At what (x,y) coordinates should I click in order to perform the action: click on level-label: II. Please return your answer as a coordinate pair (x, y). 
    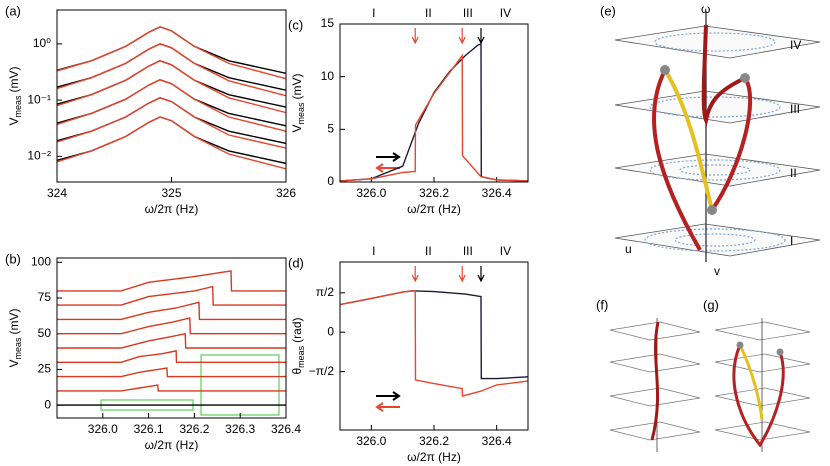
    Looking at the image, I should click on (793, 173).